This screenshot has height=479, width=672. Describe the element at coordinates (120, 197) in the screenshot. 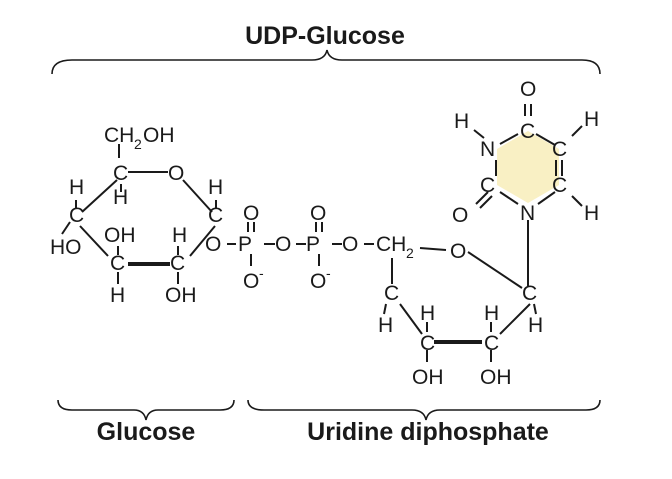

I see `glc-h-c5: H` at that location.